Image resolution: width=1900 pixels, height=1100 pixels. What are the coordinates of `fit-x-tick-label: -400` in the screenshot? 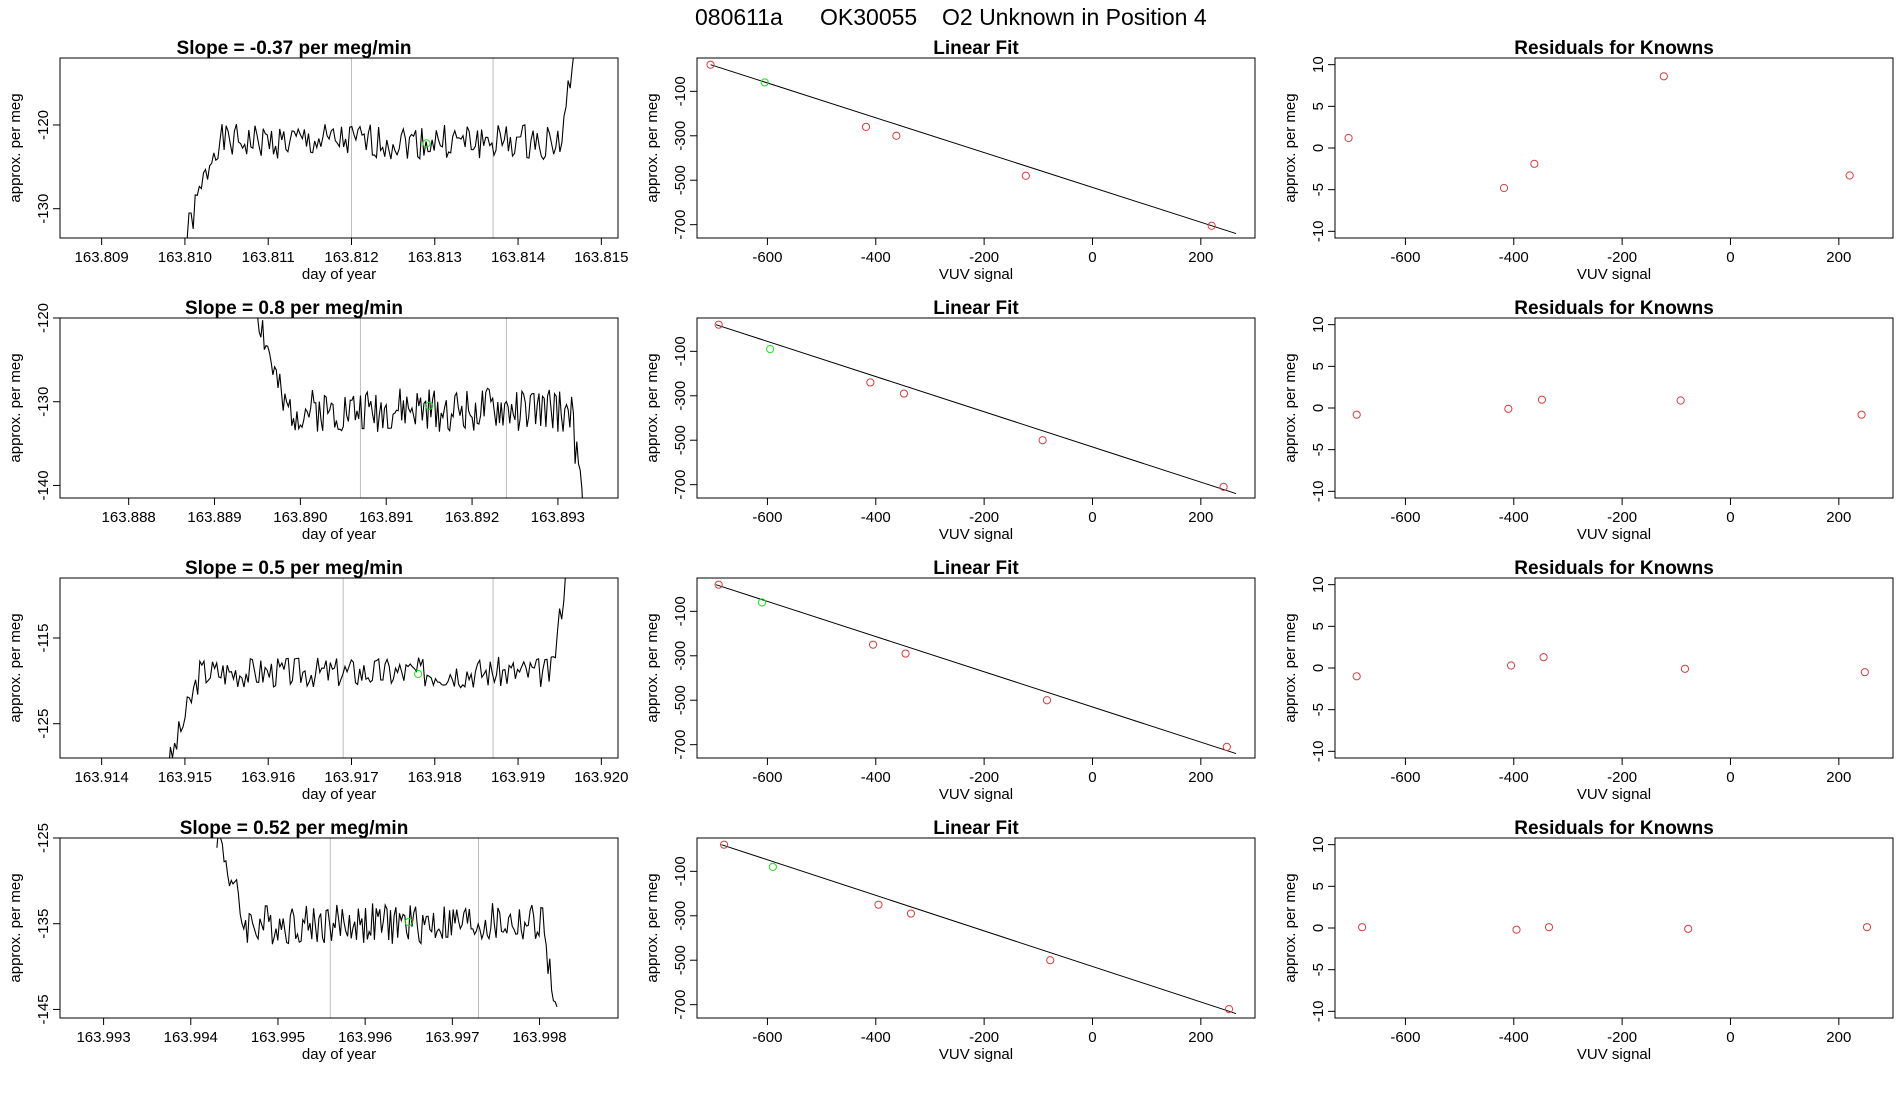 It's located at (876, 257).